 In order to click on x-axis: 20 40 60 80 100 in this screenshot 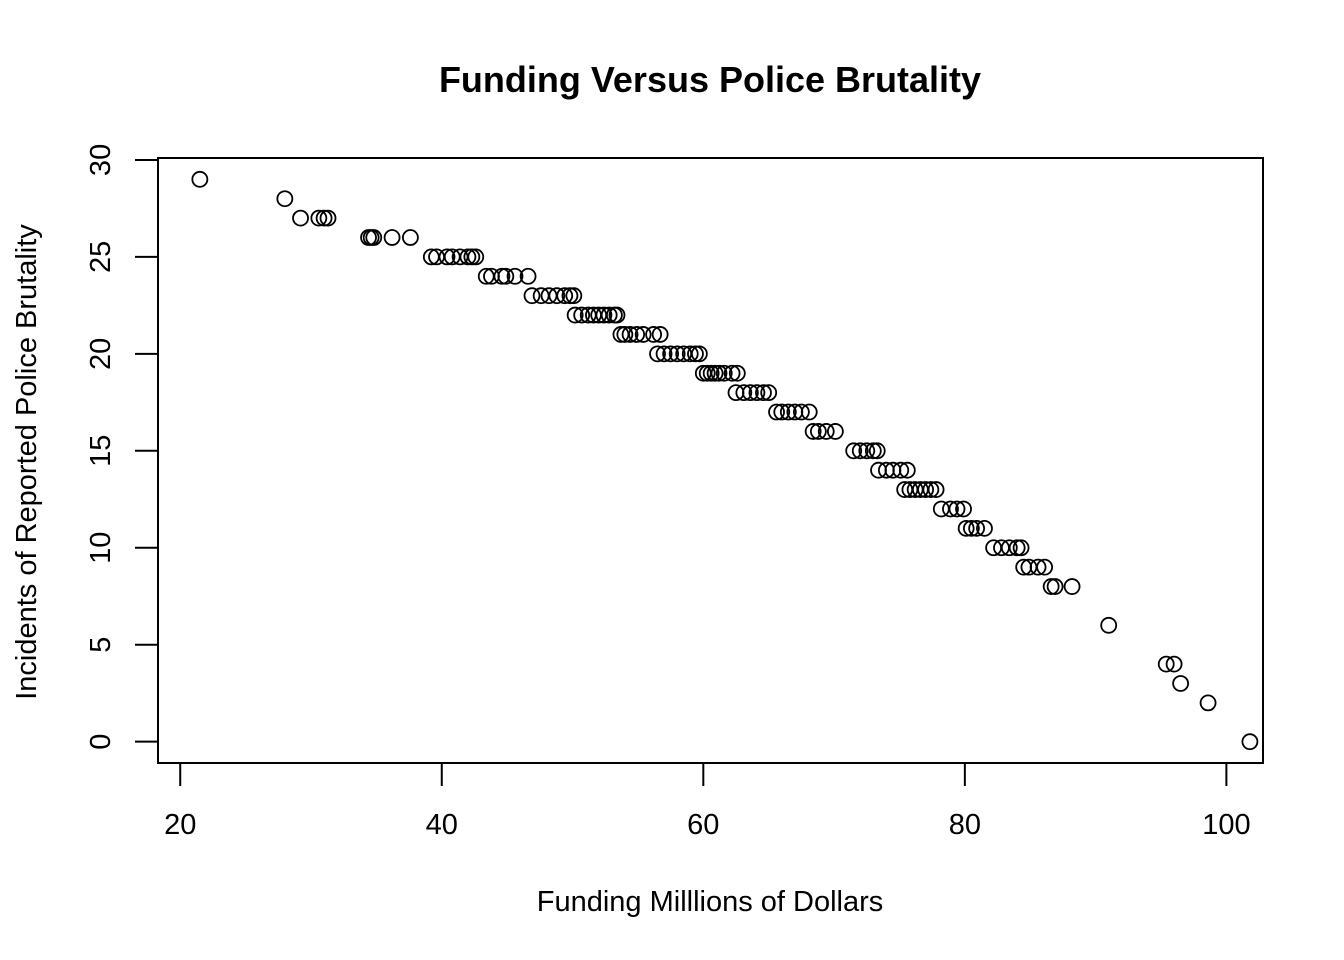, I will do `click(707, 801)`.